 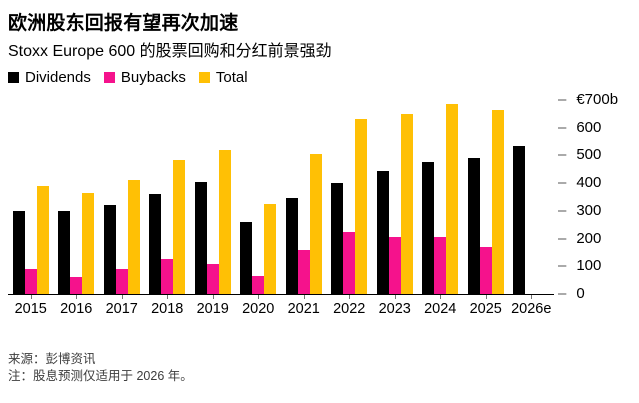 What do you see at coordinates (589, 155) in the screenshot?
I see `y-tick-text: 500` at bounding box center [589, 155].